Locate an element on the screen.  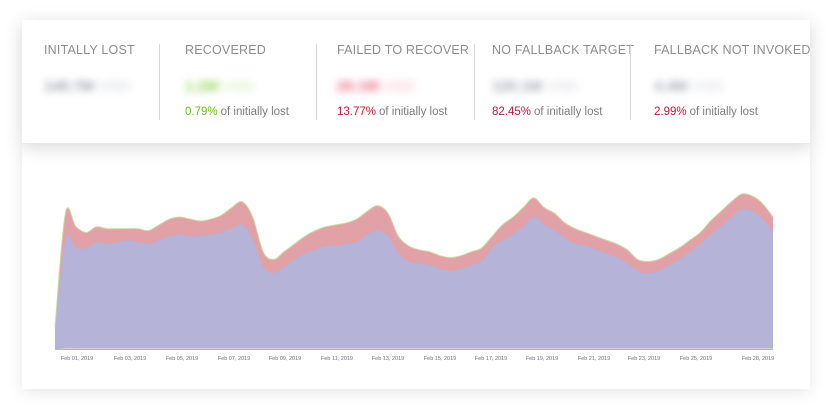
stat-percentage: 82.45% of initially lost is located at coordinates (547, 112).